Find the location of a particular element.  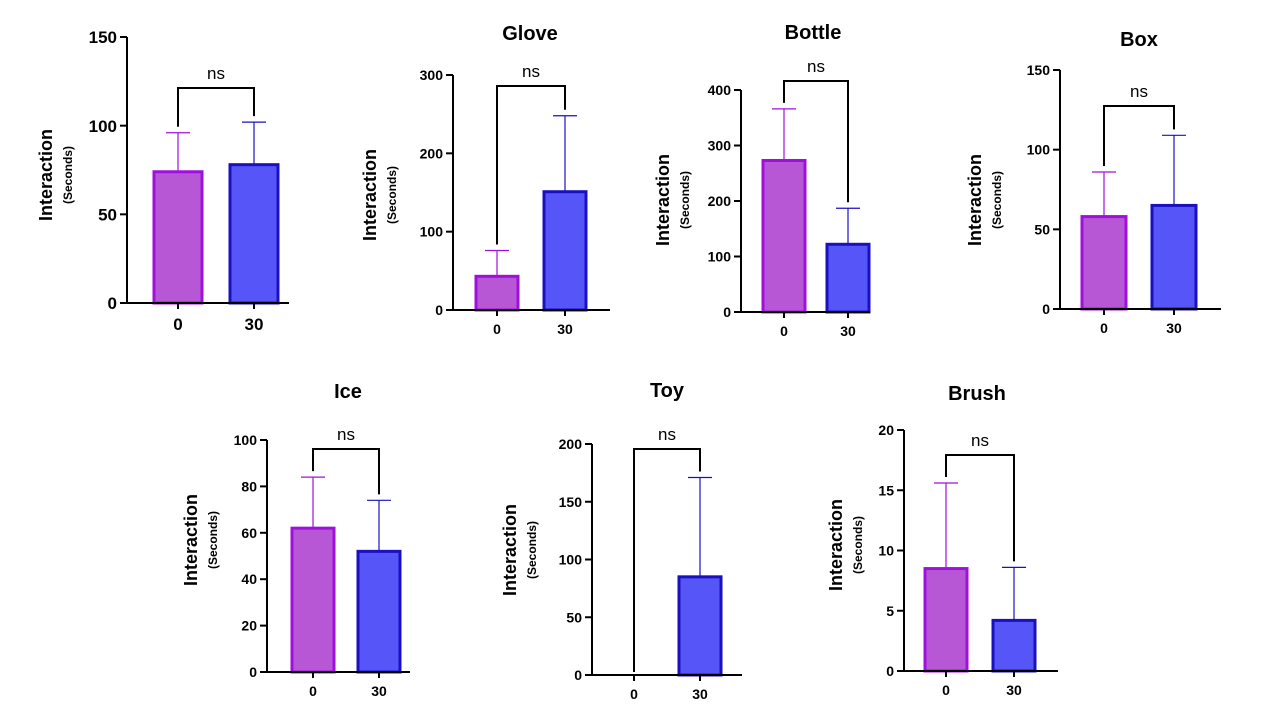

y-tick-label: 15 is located at coordinates (886, 490).